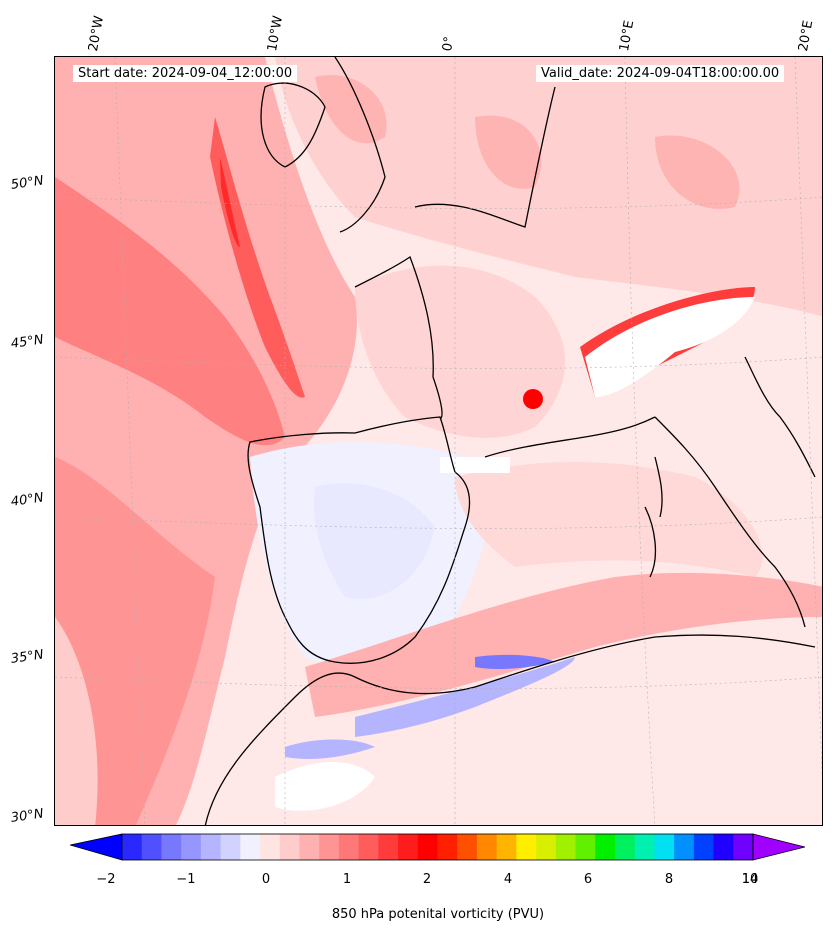 Image resolution: width=832 pixels, height=936 pixels. What do you see at coordinates (186, 879) in the screenshot?
I see `colorbar-tick-label: −1` at bounding box center [186, 879].